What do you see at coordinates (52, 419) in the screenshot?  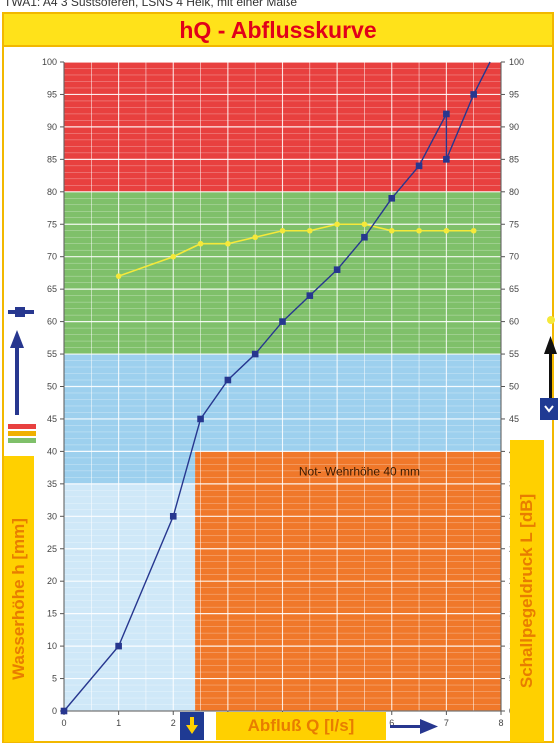 I see `y-tick-label-left-45: 45` at bounding box center [52, 419].